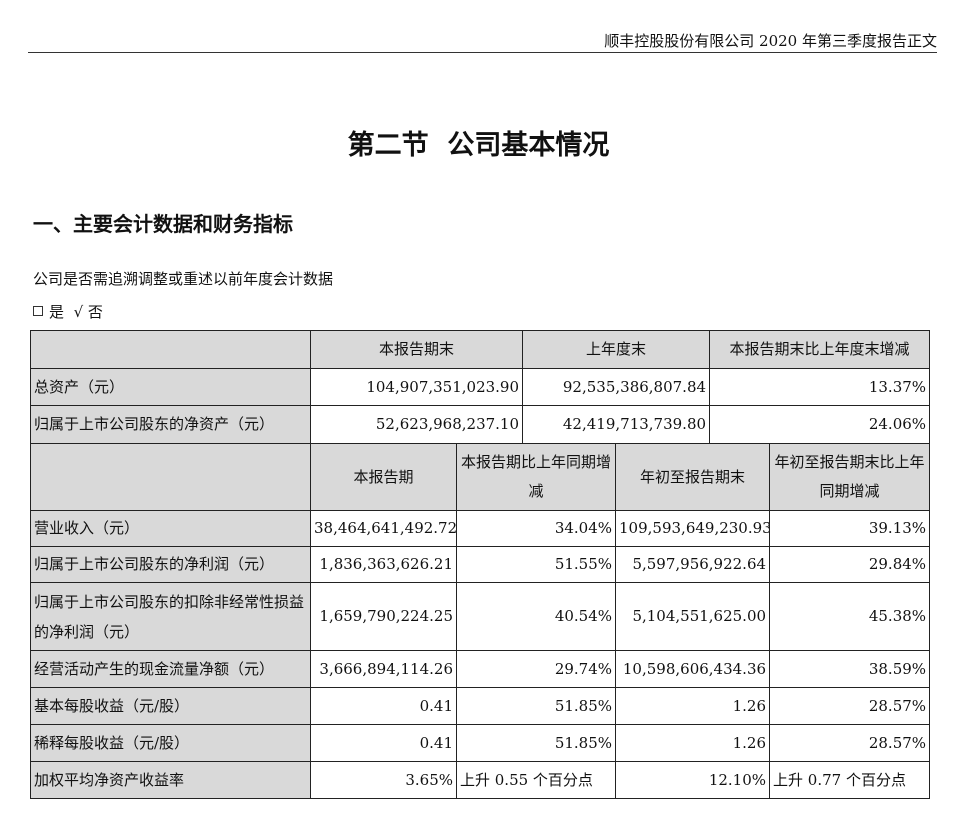  Describe the element at coordinates (536, 780) in the screenshot. I see `table-cell: 上升 0.55 个百分点` at that location.